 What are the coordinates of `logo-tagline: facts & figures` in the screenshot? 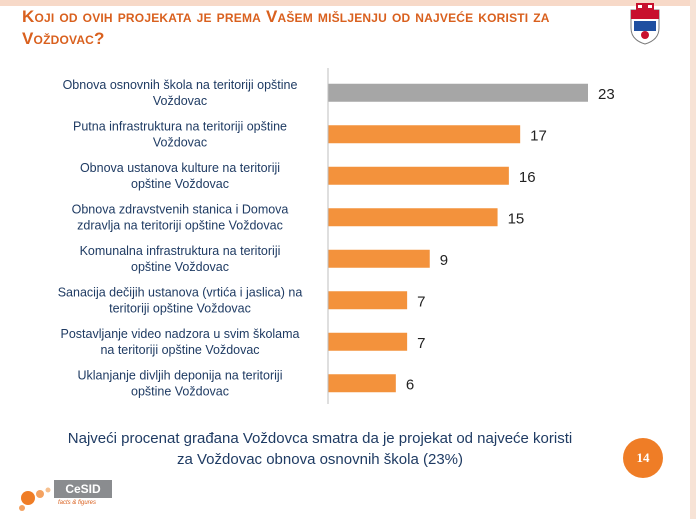 It's located at (77, 503).